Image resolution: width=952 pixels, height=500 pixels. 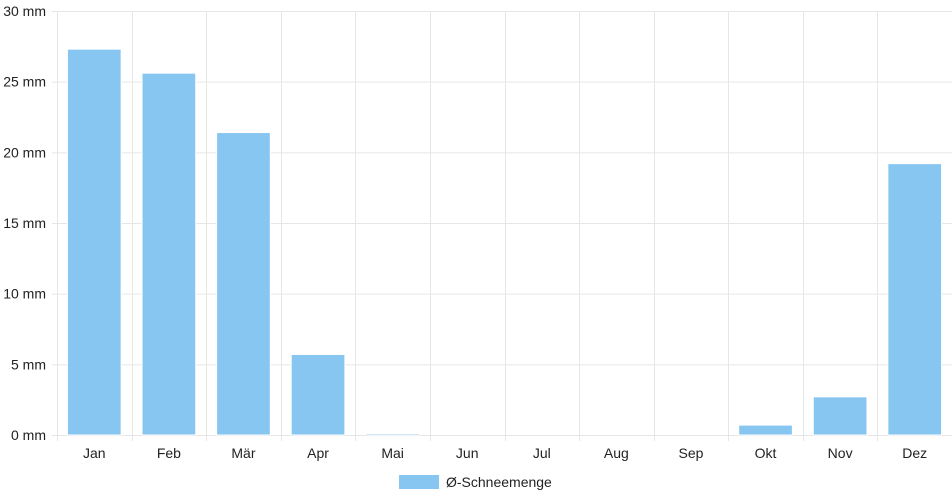 What do you see at coordinates (840, 416) in the screenshot?
I see `bar-nov` at bounding box center [840, 416].